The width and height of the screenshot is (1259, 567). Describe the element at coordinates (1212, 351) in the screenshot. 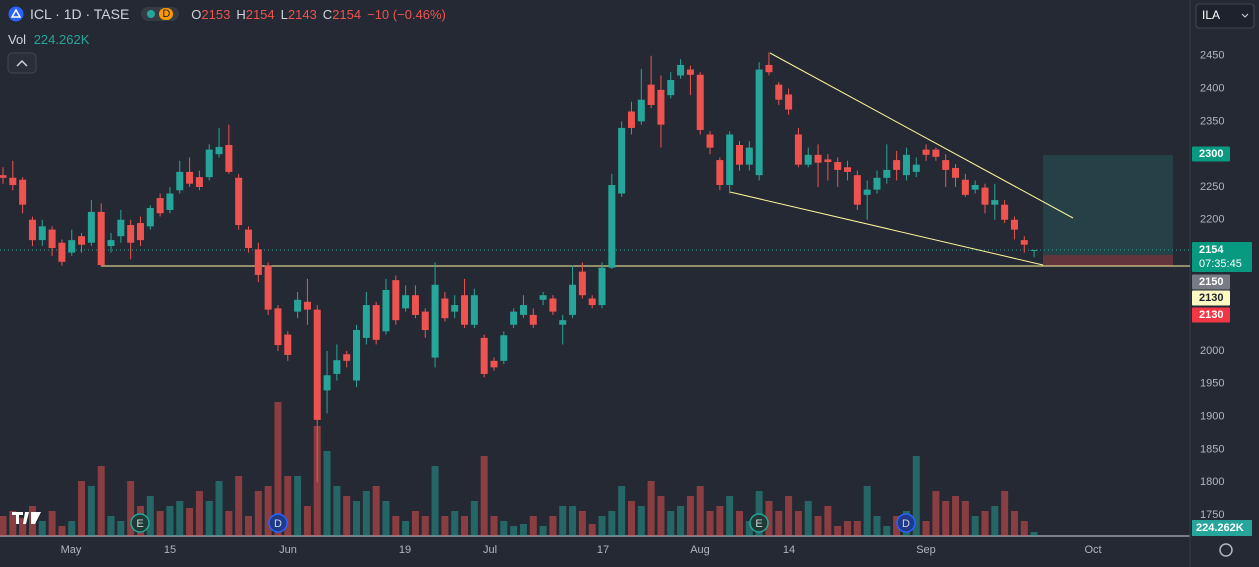

I see `y-tick-label: 2000` at that location.